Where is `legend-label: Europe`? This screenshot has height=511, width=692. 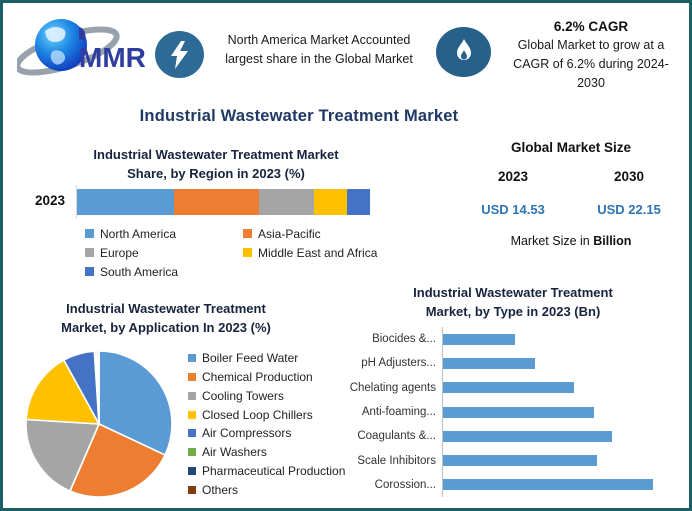
legend-label: Europe is located at coordinates (119, 252).